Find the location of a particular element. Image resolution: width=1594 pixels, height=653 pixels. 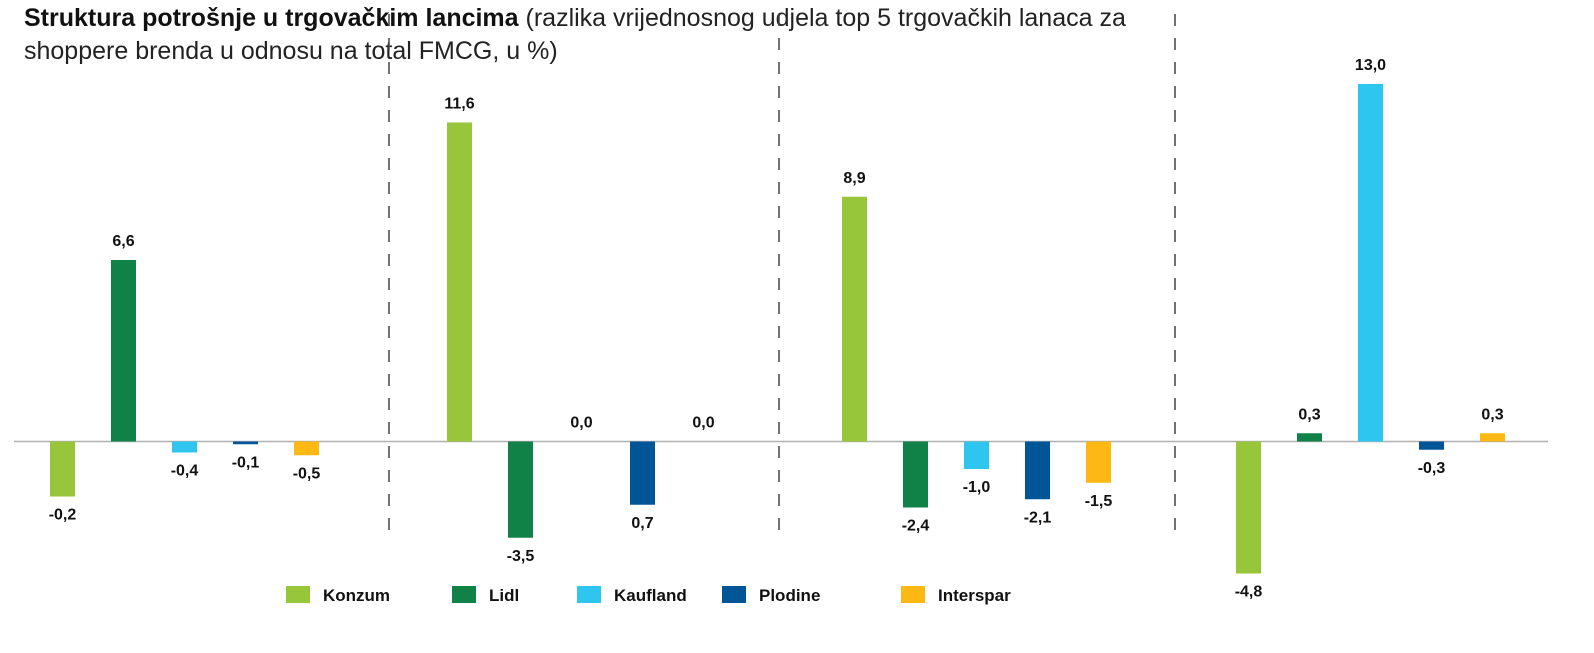

legend-label-lidl: Lidl is located at coordinates (504, 595).